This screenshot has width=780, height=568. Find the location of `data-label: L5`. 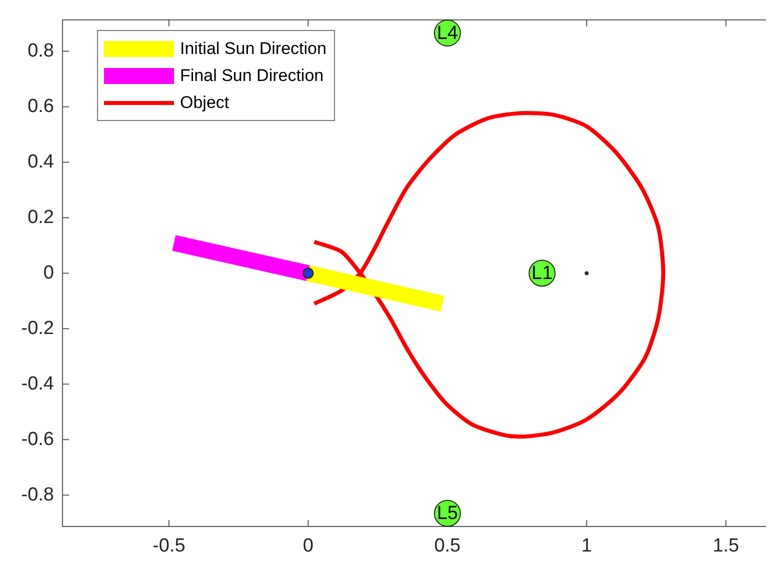

data-label: L5 is located at coordinates (447, 513).